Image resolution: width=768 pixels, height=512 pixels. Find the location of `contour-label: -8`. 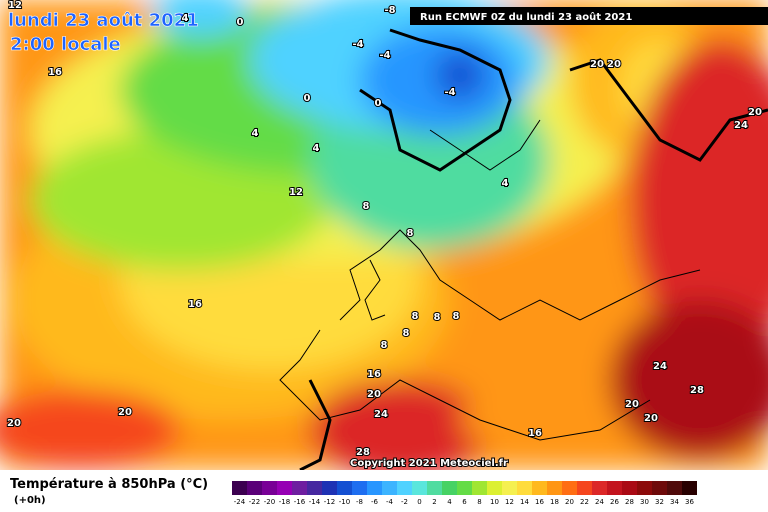

contour-label: -8 is located at coordinates (389, 10).